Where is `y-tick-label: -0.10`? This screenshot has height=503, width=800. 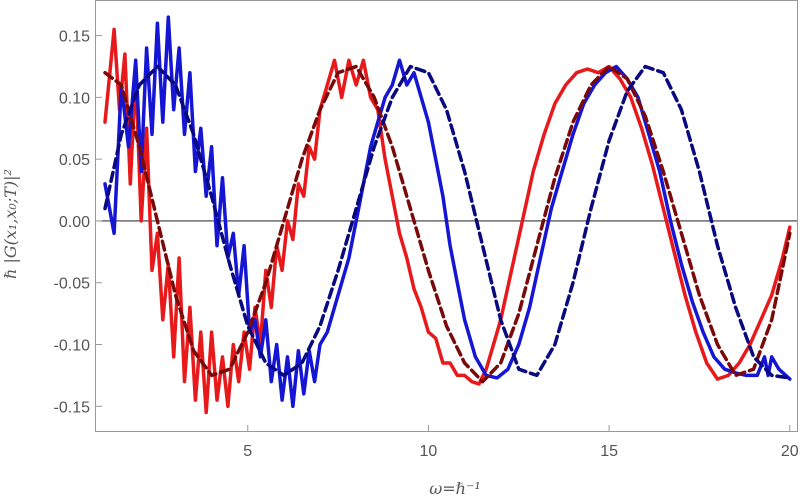
y-tick-label: -0.10 is located at coordinates (72, 346).